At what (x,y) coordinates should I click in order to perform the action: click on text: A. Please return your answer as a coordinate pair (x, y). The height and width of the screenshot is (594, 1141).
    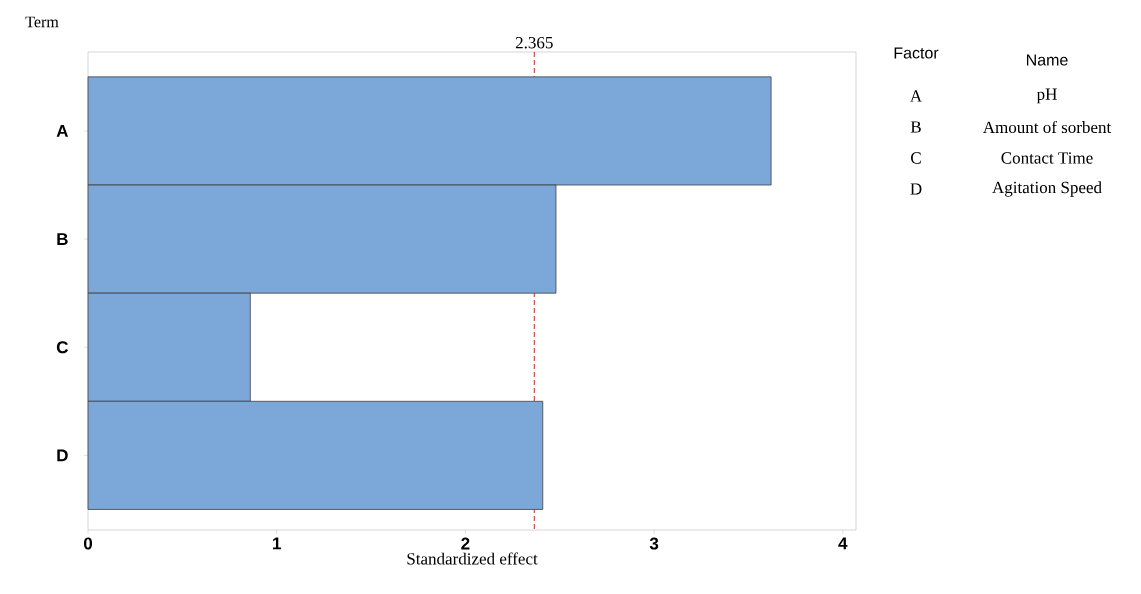
    Looking at the image, I should click on (916, 96).